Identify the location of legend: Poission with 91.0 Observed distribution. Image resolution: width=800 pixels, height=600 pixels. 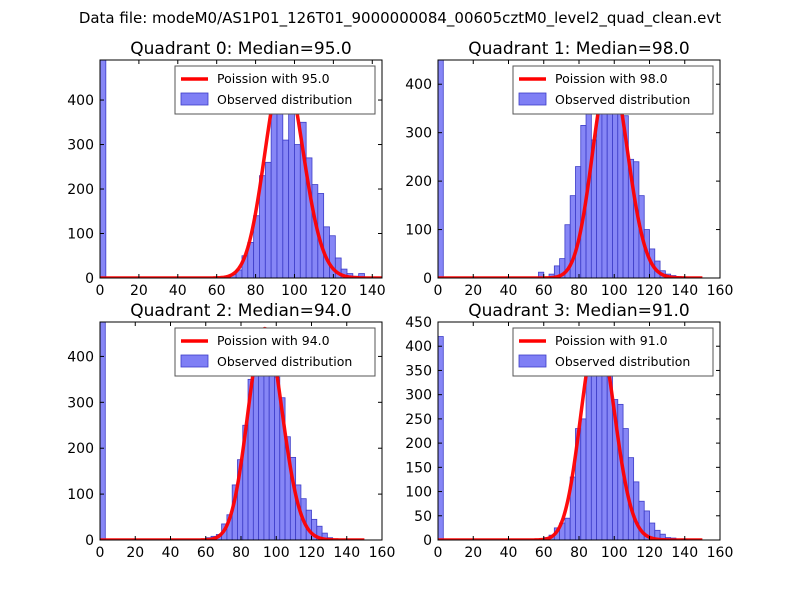
(613, 352).